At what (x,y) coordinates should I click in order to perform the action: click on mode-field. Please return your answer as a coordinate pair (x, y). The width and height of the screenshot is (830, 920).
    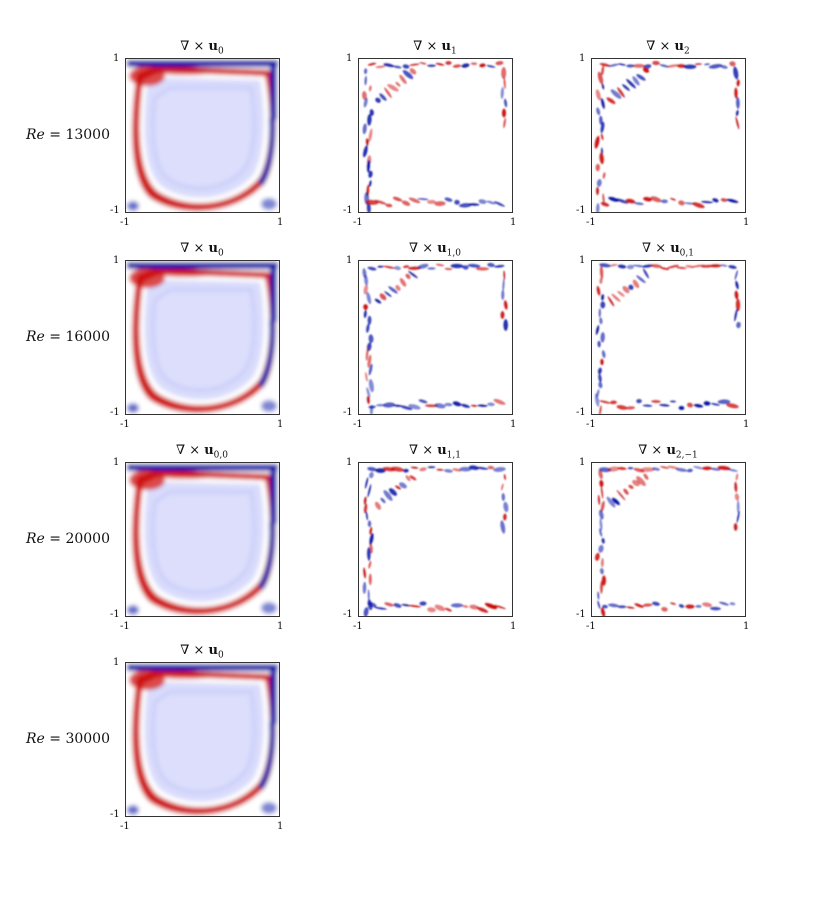
    Looking at the image, I should click on (668, 337).